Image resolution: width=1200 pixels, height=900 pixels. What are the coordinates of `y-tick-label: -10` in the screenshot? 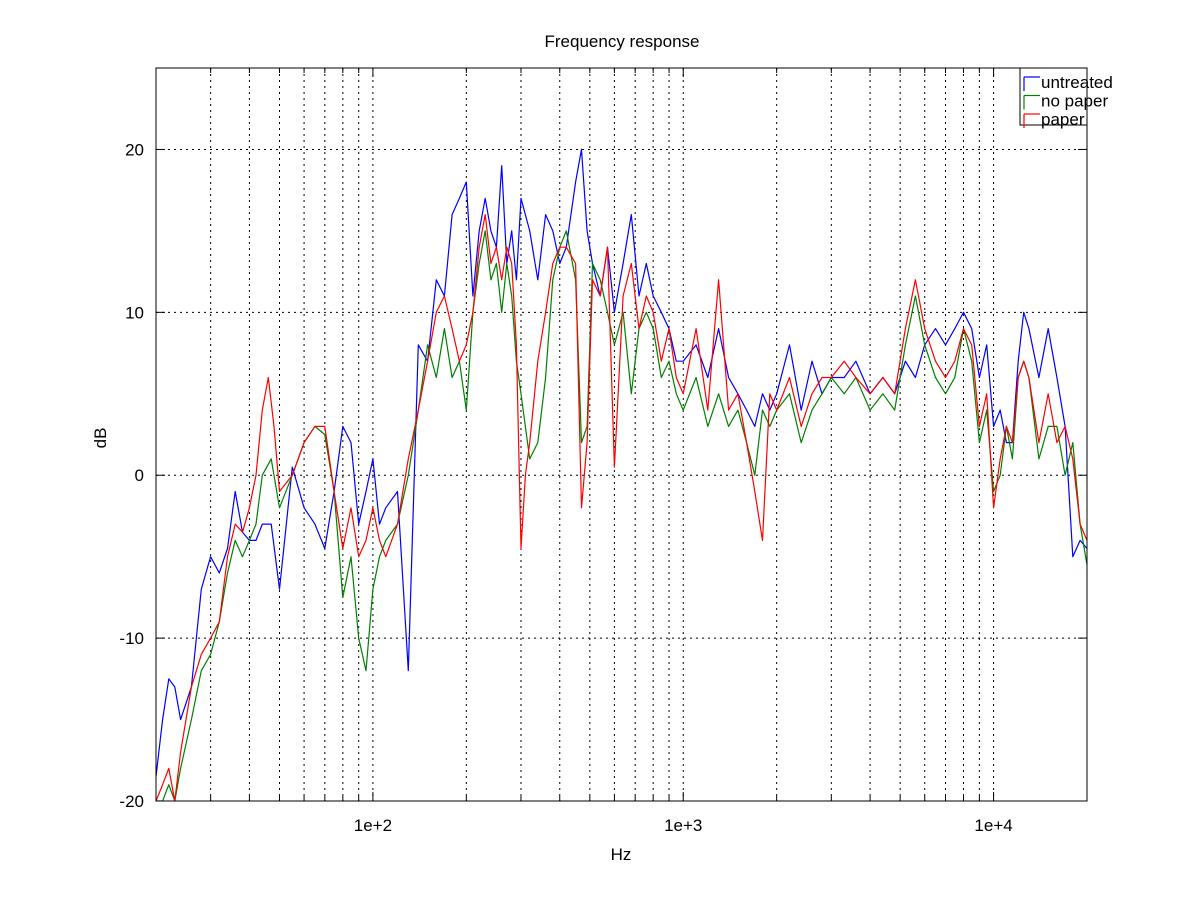 It's located at (131, 638).